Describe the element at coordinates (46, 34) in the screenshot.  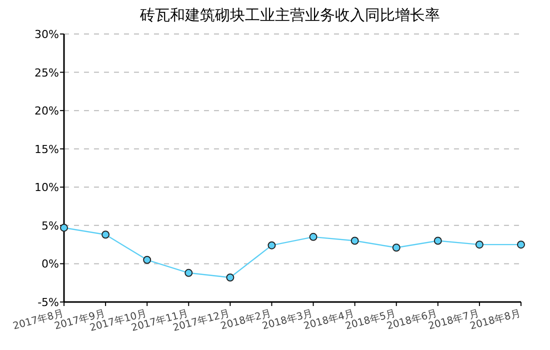
I see `y-tick-label: 30%` at that location.